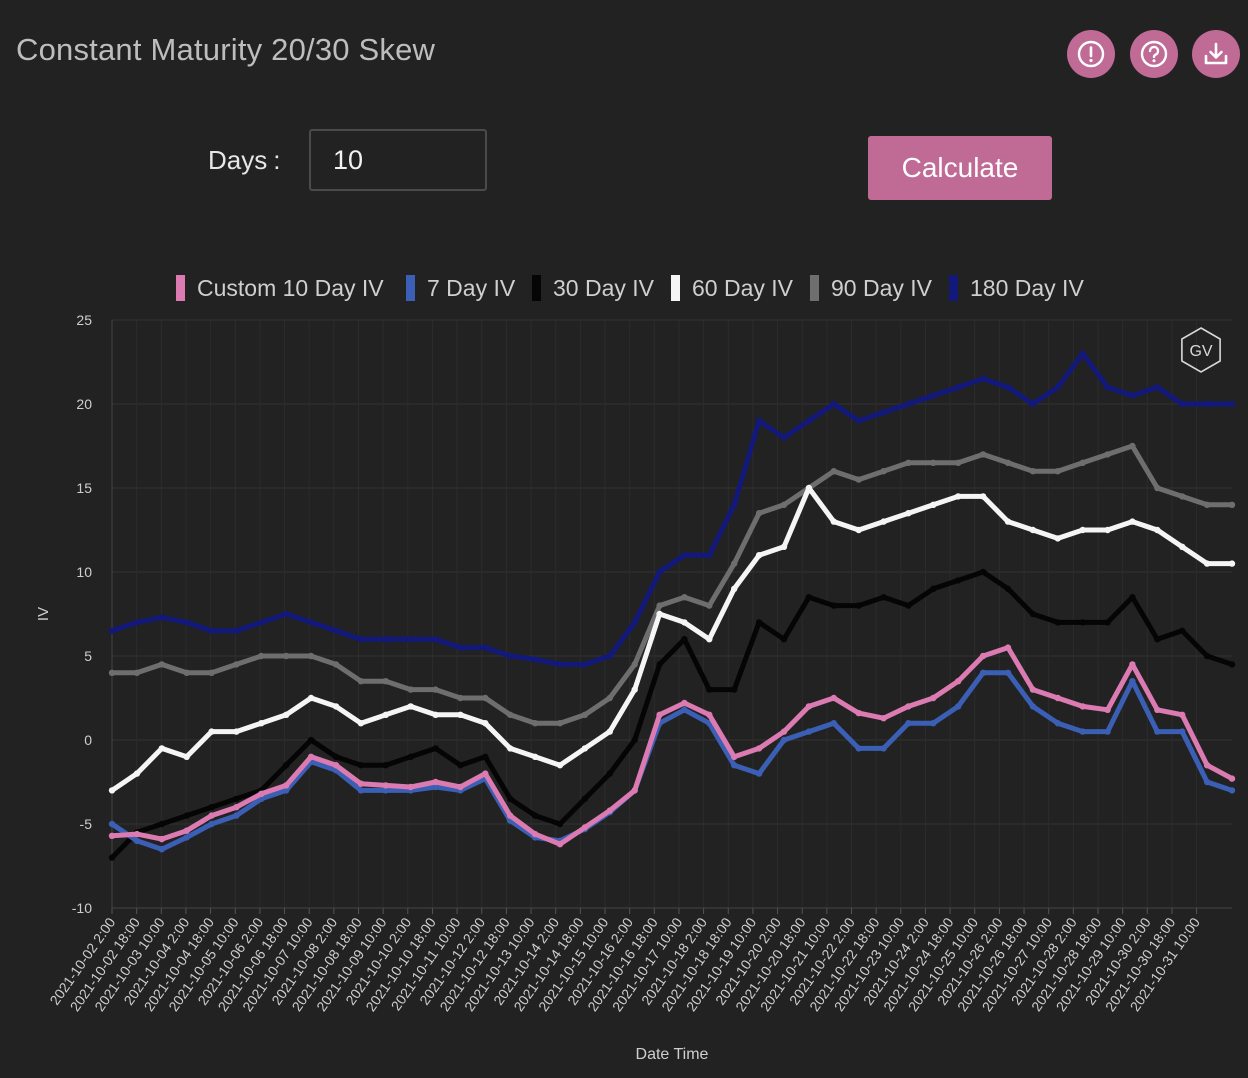  What do you see at coordinates (84, 404) in the screenshot?
I see `y-tick-label: 20` at bounding box center [84, 404].